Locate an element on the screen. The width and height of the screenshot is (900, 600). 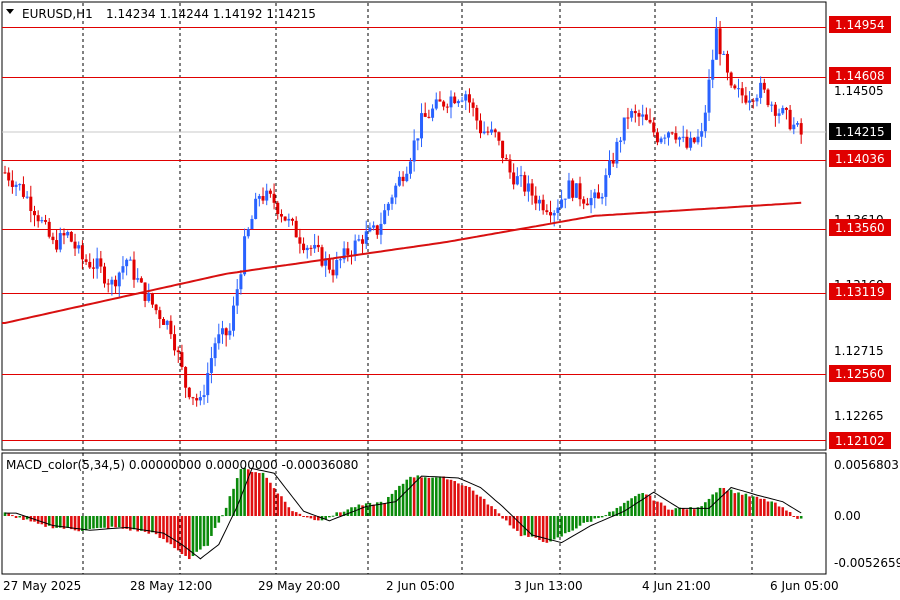
time-tick-label: 4 Jun 21:00 is located at coordinates (676, 586).